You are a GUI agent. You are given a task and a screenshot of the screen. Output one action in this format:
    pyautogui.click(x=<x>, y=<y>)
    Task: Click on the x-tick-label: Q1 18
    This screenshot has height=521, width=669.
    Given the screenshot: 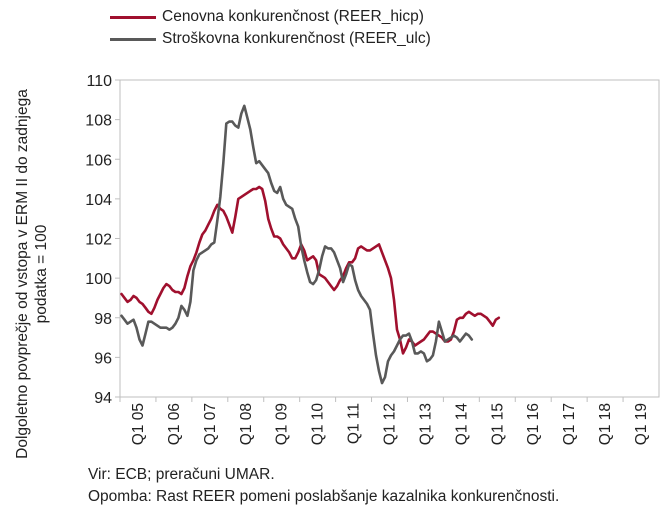 What is the action you would take?
    pyautogui.click(x=605, y=424)
    